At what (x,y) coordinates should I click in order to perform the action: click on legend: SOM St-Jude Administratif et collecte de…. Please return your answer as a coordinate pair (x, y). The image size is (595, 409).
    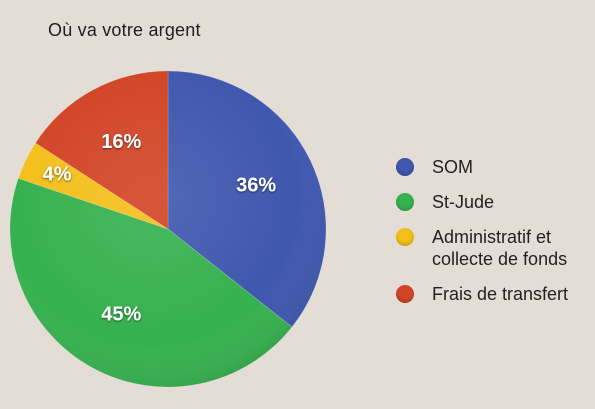
    Looking at the image, I should click on (493, 237).